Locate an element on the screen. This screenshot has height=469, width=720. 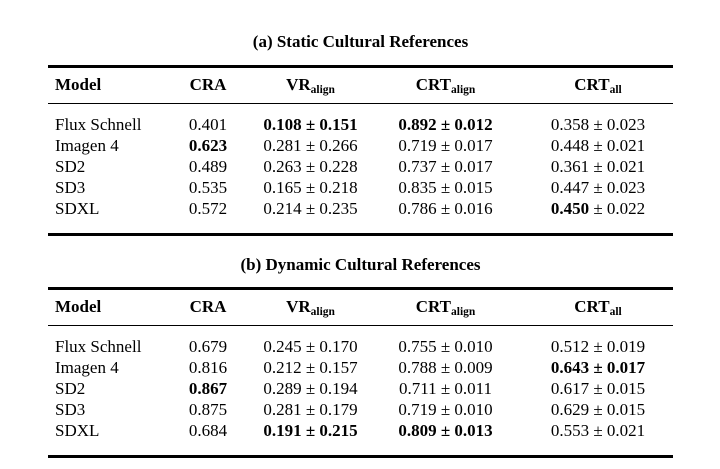
table-a-header-row: Model CRA VRalign CRTalign CRTall is located at coordinates (360, 85).